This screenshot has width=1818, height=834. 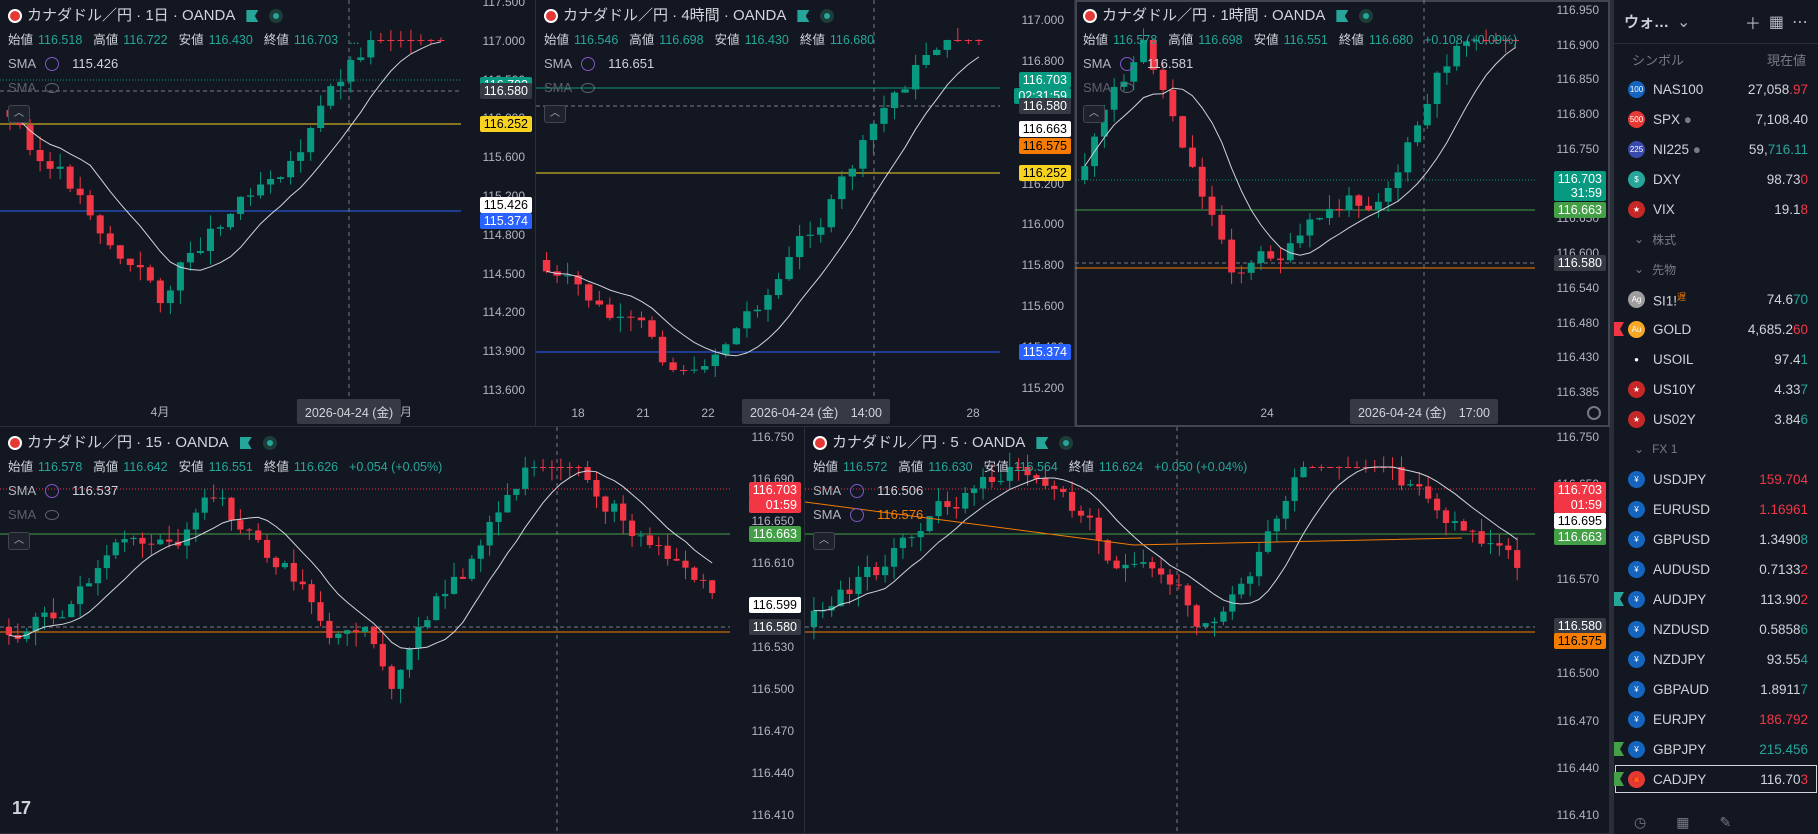 What do you see at coordinates (1658, 60) in the screenshot?
I see `column-symbol: シンボル` at bounding box center [1658, 60].